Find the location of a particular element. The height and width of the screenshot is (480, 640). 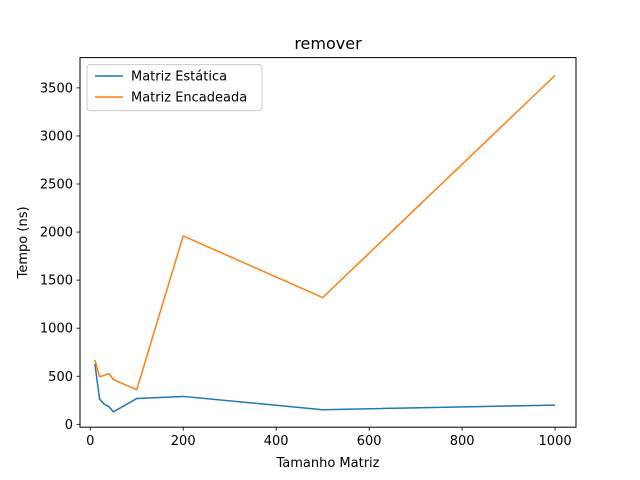

legend-box is located at coordinates (174, 88).